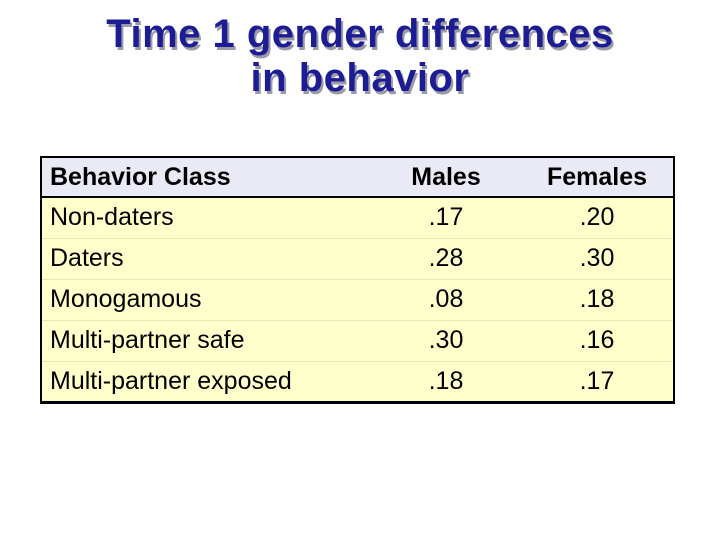  What do you see at coordinates (206, 381) in the screenshot?
I see `behavior-class-cell: Multi-partner exposed` at bounding box center [206, 381].